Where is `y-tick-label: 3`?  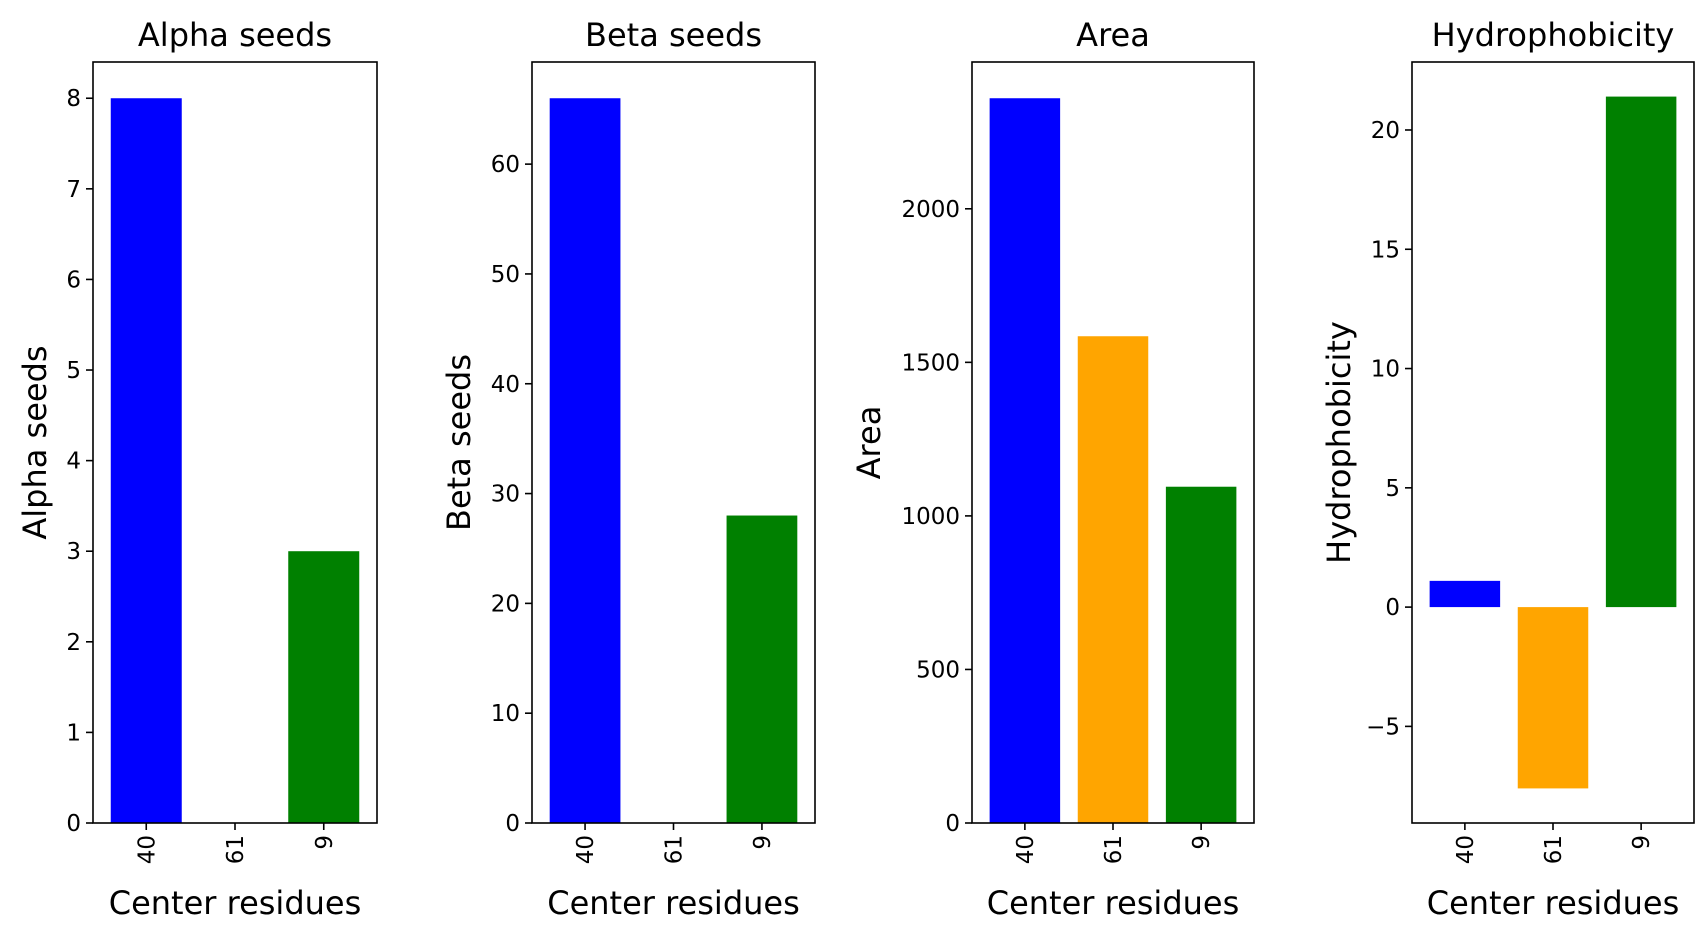 y-tick-label: 3 is located at coordinates (73, 552).